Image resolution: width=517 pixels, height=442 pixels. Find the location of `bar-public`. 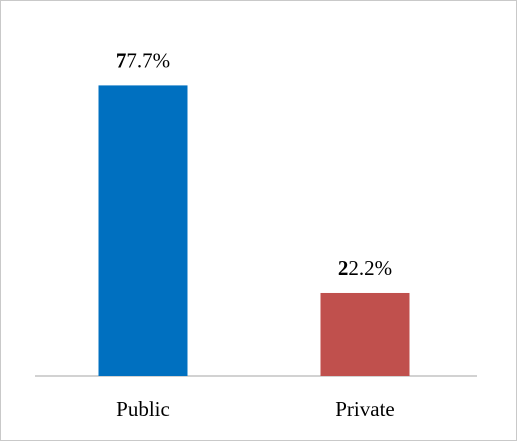

bar-public is located at coordinates (143, 230).